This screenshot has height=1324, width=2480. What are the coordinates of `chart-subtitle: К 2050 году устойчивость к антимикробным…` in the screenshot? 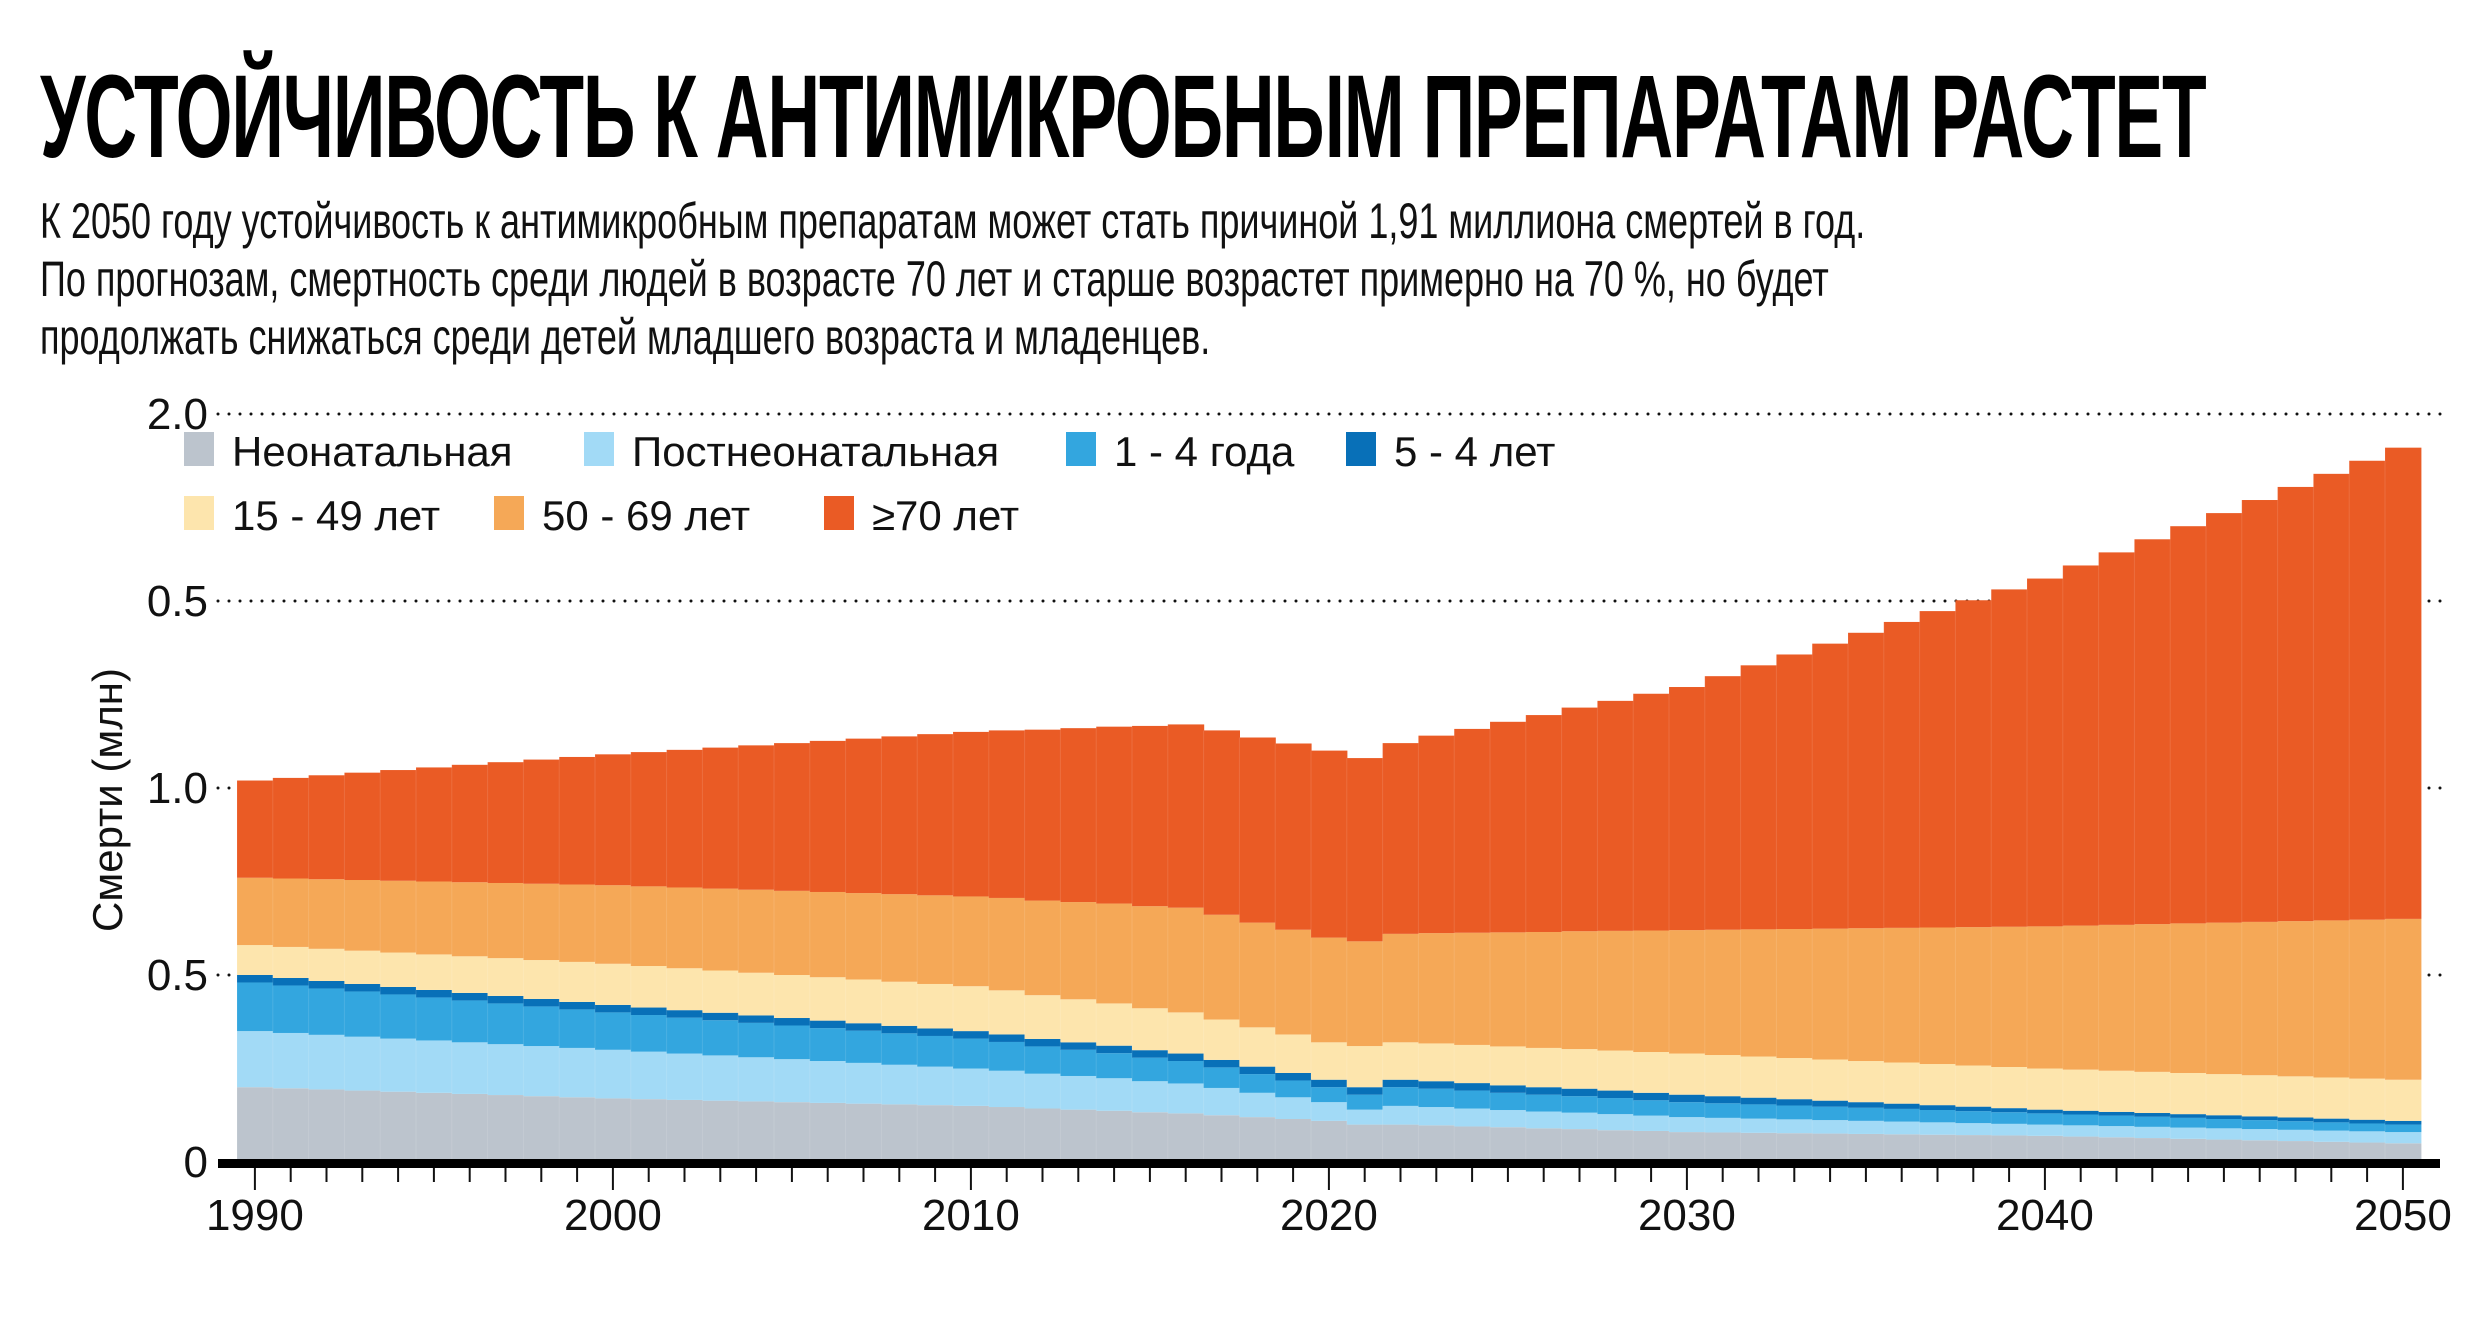 It's located at (1228, 279).